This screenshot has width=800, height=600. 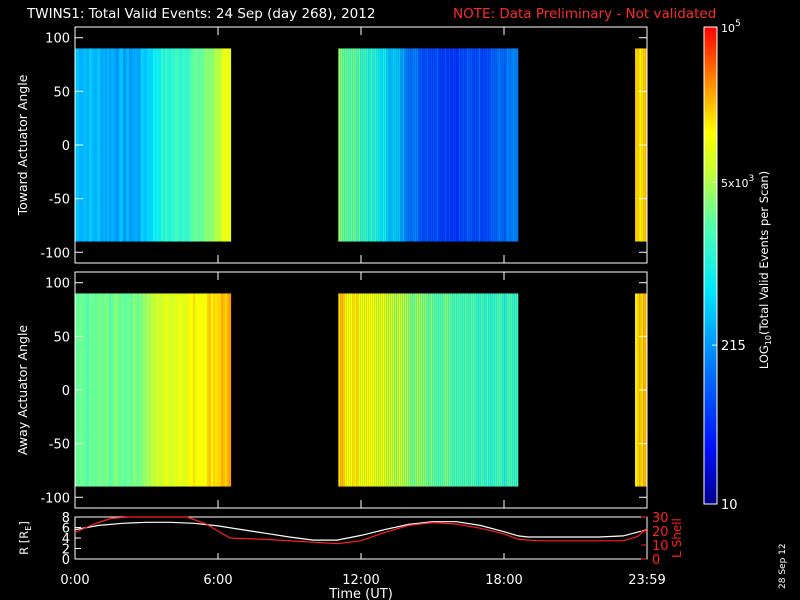 I want to click on y-axis-label-right: L Shell, so click(x=677, y=538).